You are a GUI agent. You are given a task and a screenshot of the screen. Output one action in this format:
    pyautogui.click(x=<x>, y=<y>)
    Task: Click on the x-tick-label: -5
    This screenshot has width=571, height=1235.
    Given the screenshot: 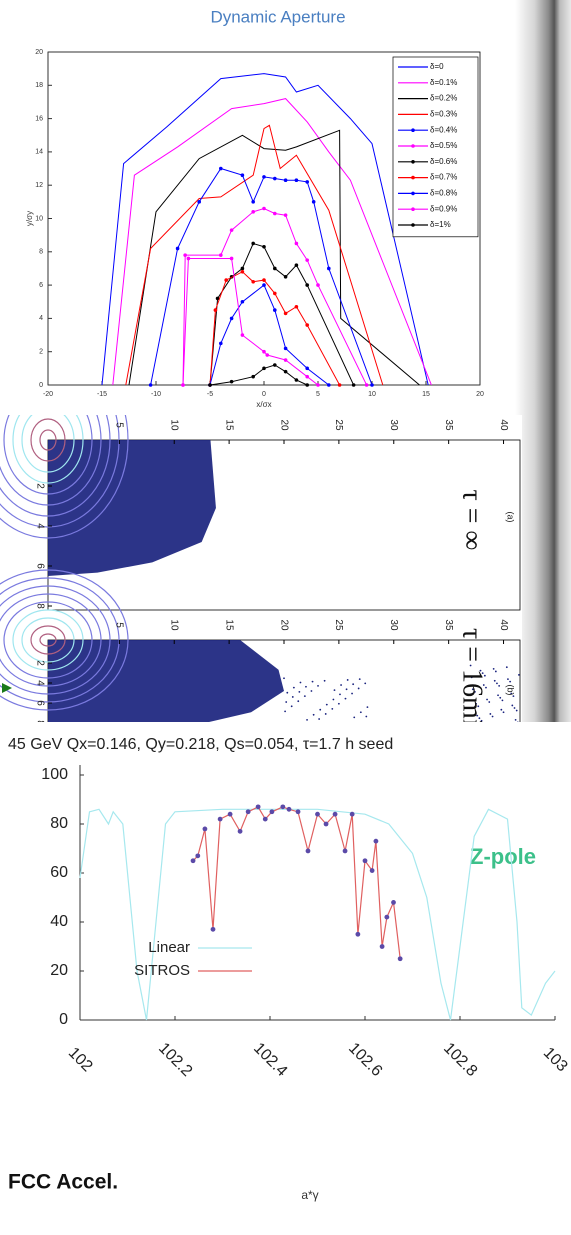 What is the action you would take?
    pyautogui.click(x=210, y=394)
    